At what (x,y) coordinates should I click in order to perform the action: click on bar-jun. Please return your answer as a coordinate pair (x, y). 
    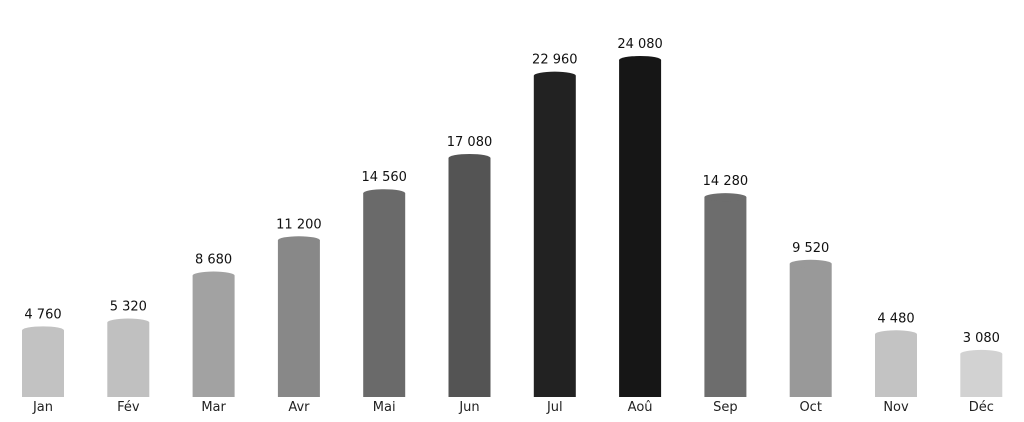
    Looking at the image, I should click on (469, 275).